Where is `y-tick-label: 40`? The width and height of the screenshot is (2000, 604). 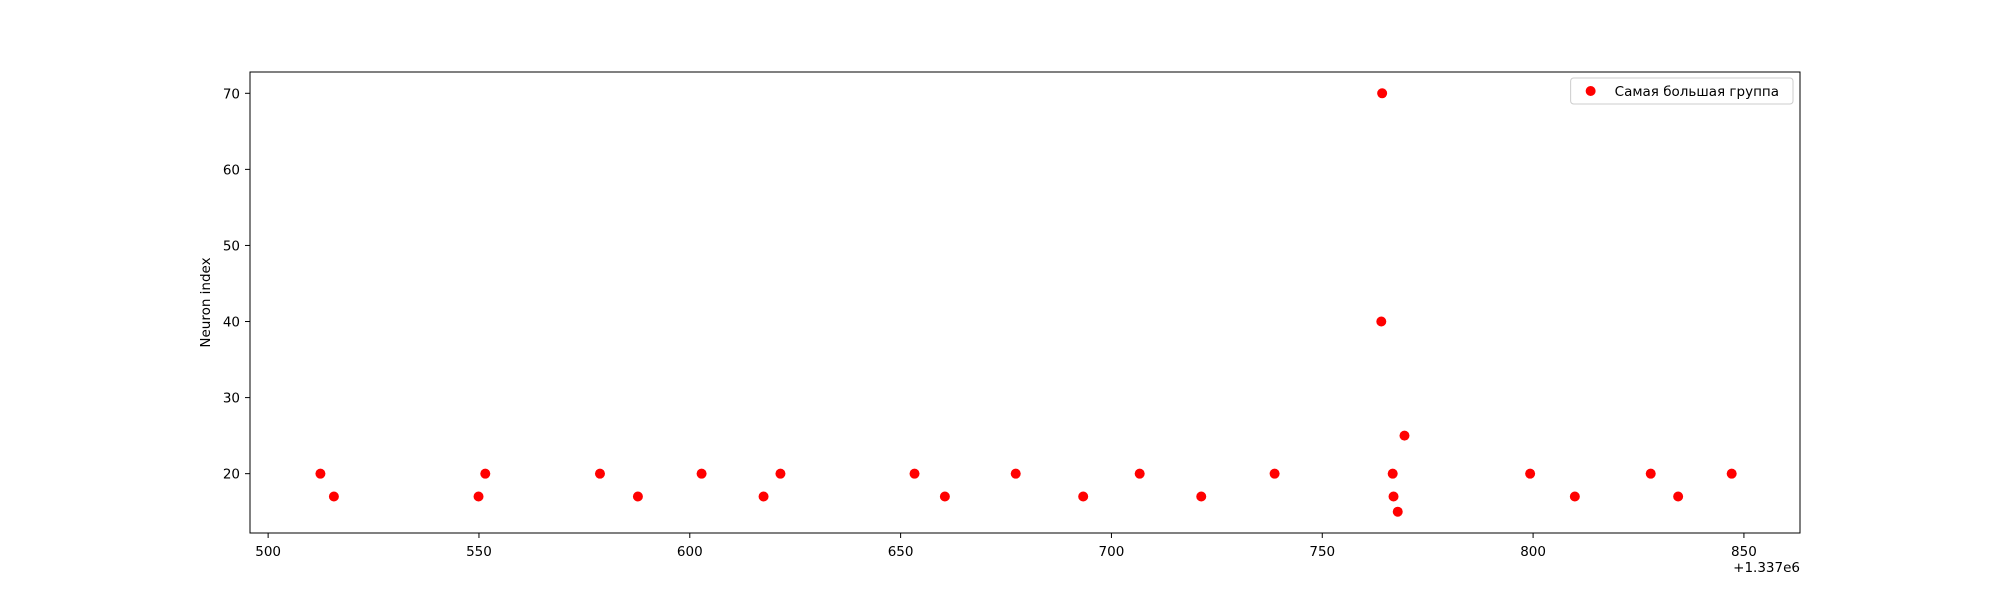
y-tick-label: 40 is located at coordinates (231, 323).